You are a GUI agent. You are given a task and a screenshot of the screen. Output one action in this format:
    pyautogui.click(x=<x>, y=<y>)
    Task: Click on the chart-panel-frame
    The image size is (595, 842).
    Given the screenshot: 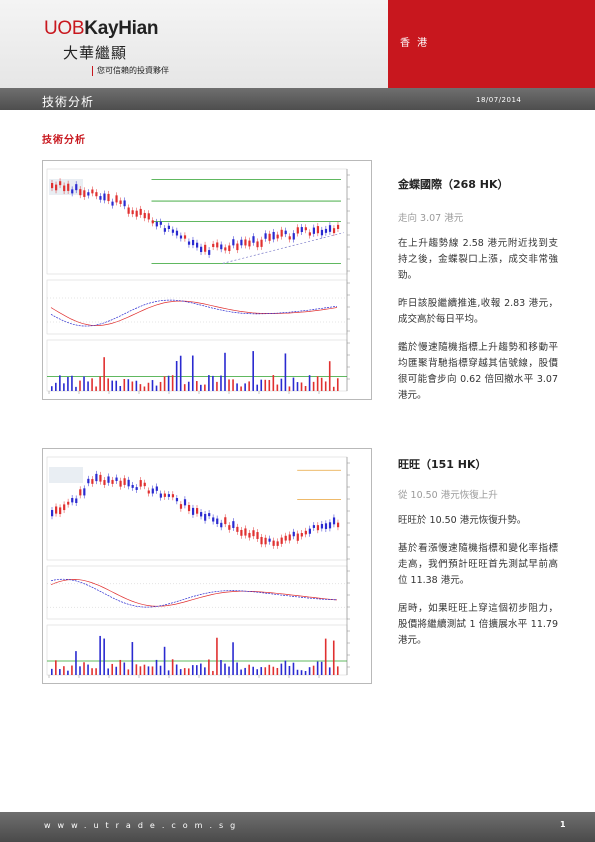 What is the action you would take?
    pyautogui.click(x=197, y=592)
    